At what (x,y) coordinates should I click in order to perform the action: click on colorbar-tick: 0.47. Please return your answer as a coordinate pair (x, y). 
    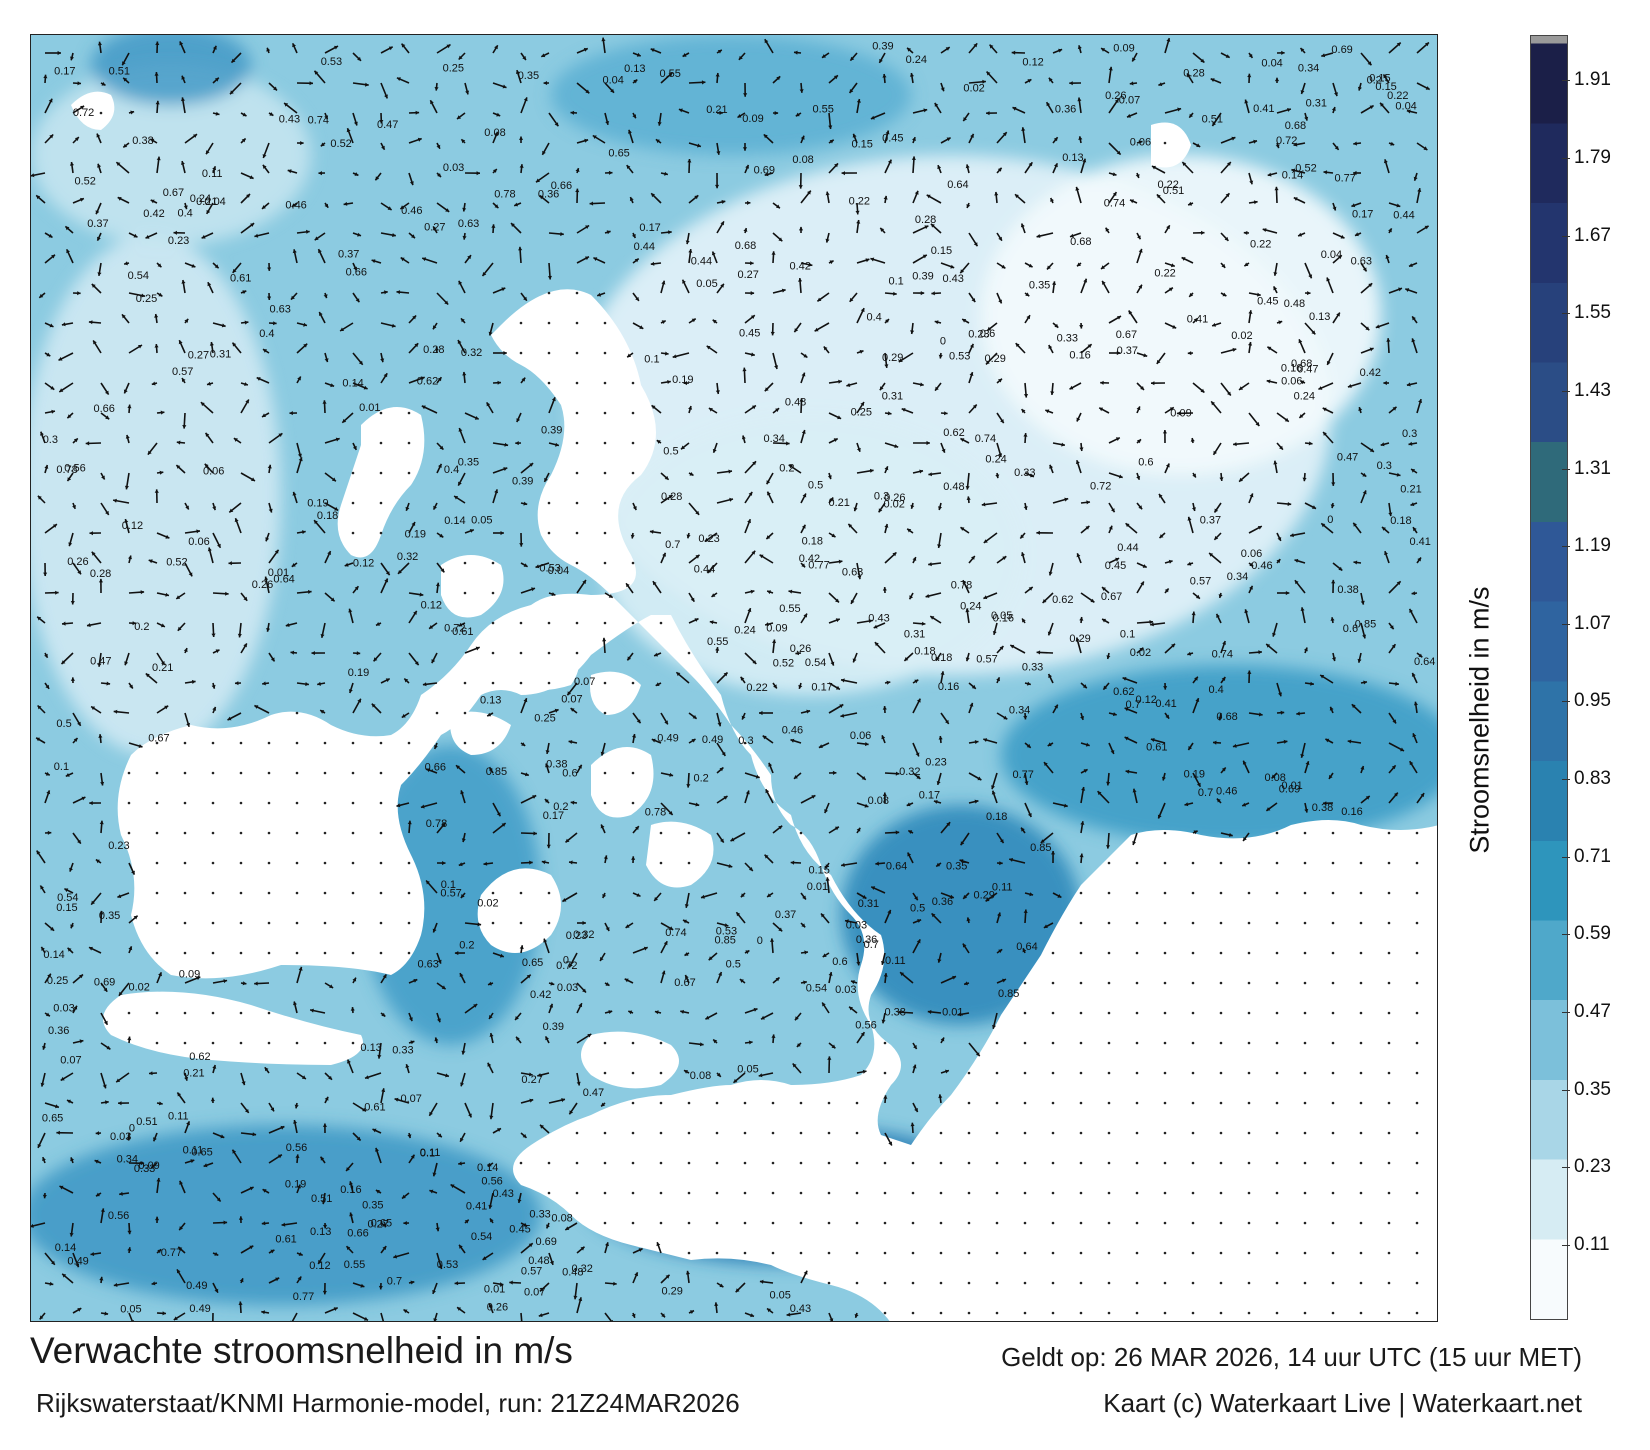
    Looking at the image, I should click on (1586, 1012).